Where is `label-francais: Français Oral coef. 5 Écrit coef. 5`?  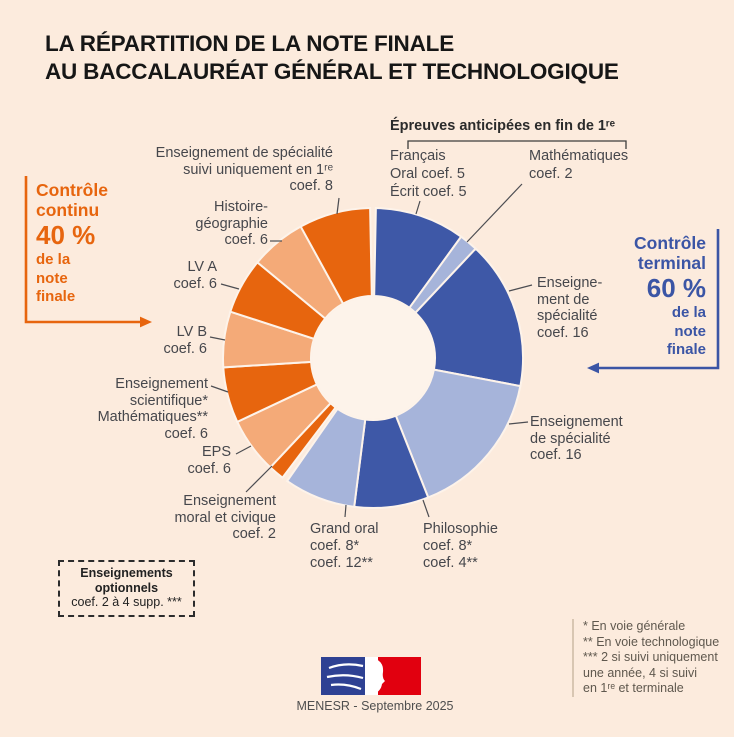
label-francais: Français Oral coef. 5 Écrit coef. 5 is located at coordinates (428, 174).